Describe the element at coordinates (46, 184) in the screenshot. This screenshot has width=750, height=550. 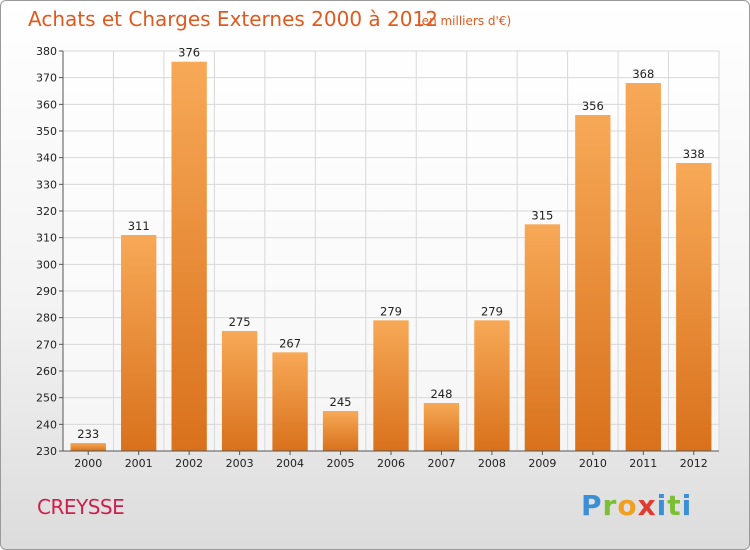
I see `y-tick-label: 330` at that location.